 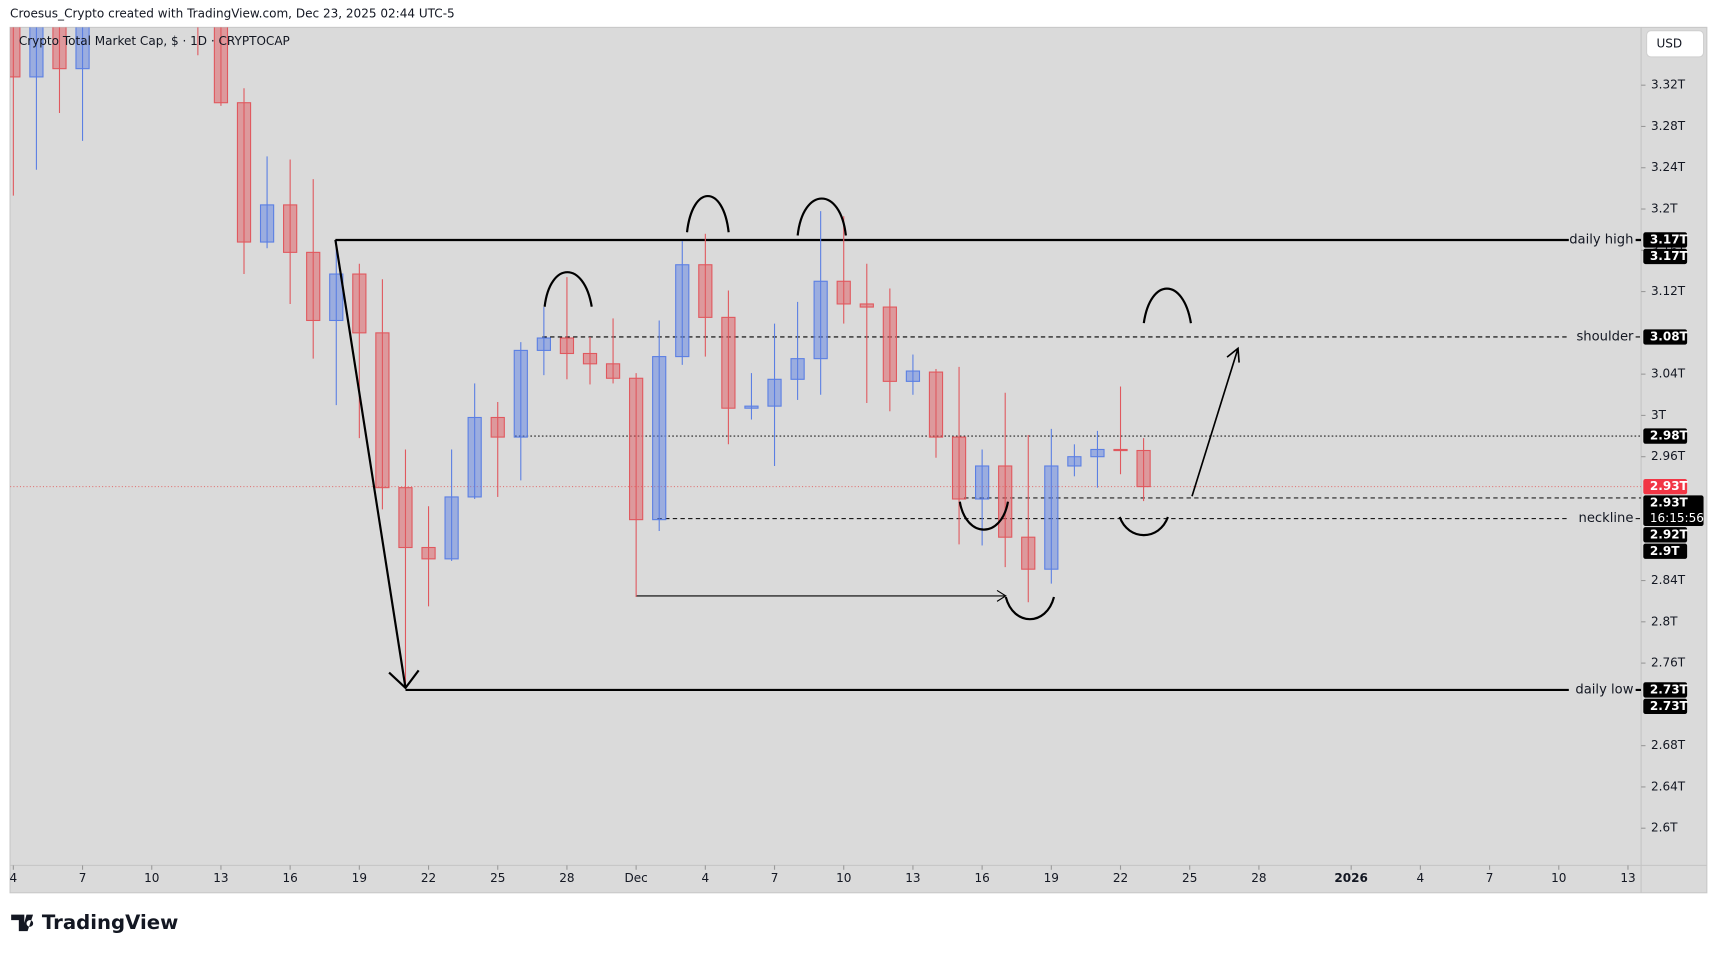 I want to click on y-tick-label: 3.32T, so click(x=1668, y=85).